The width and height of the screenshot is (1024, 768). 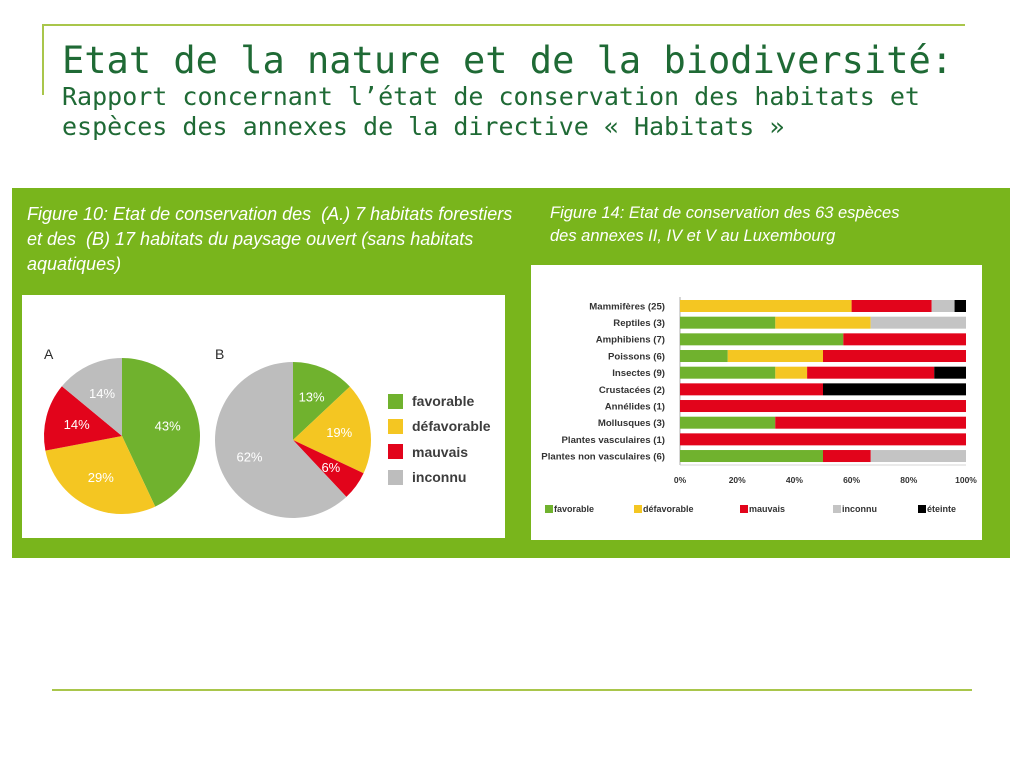 What do you see at coordinates (639, 323) in the screenshot?
I see `category-label-reptiles-3: Reptiles (3)` at bounding box center [639, 323].